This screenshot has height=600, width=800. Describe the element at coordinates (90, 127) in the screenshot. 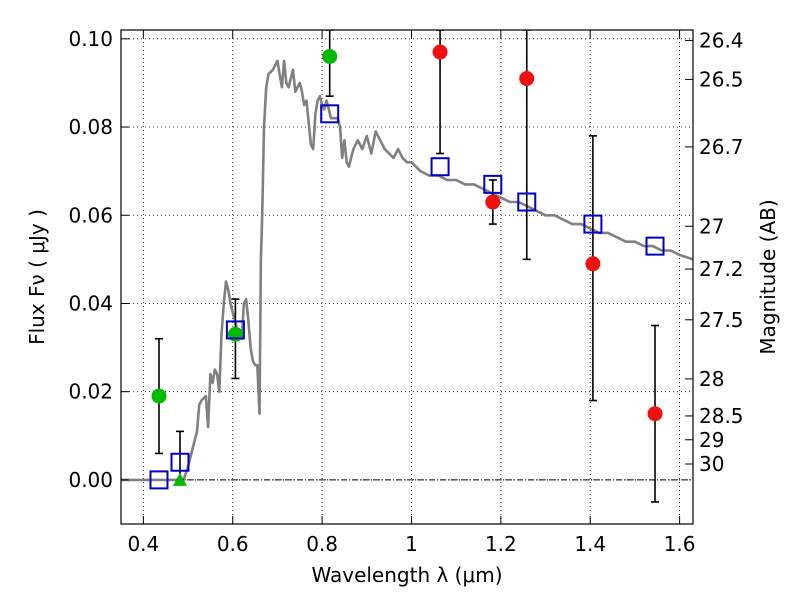

I see `y-tick-label: 0.08` at that location.